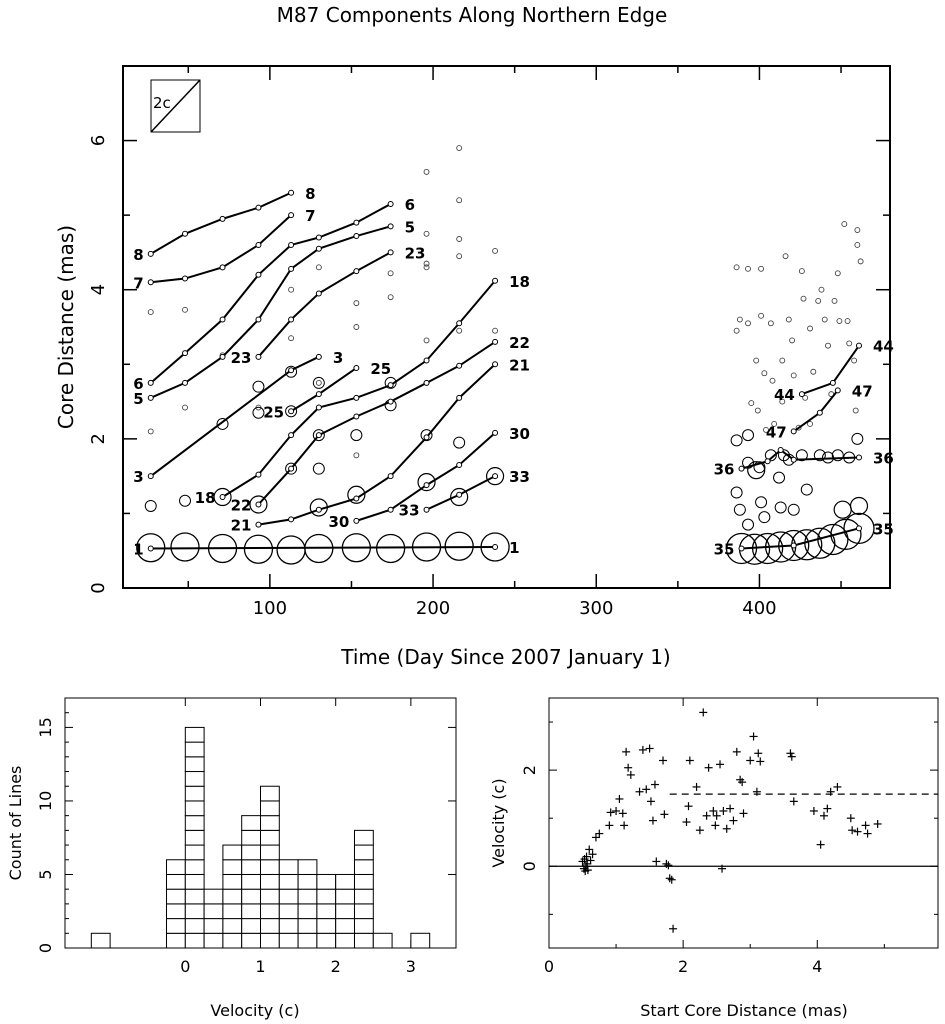 This screenshot has height=1024, width=945. I want to click on x-tick-label: 200, so click(433, 608).